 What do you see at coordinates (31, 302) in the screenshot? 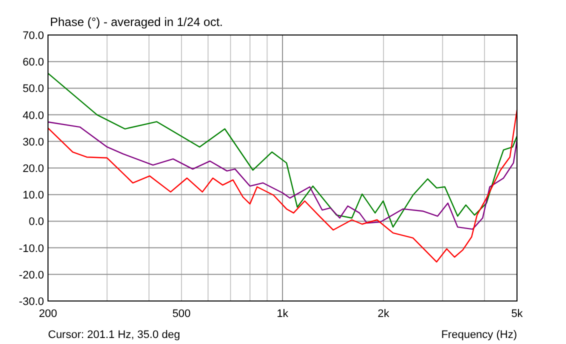
I see `y-tick-label: -30.0` at bounding box center [31, 302].